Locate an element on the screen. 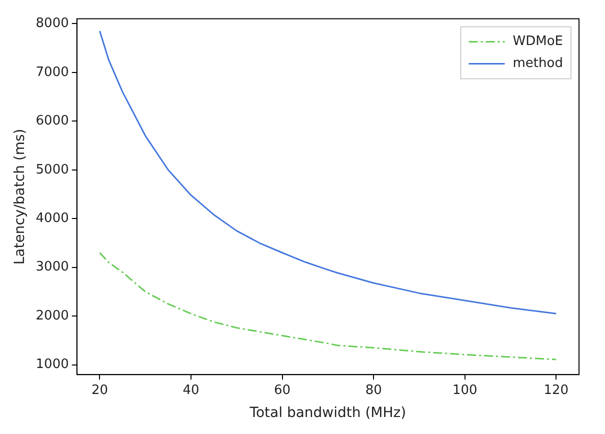 Image resolution: width=605 pixels, height=434 pixels. y-tick-label: 1000 is located at coordinates (52, 364).